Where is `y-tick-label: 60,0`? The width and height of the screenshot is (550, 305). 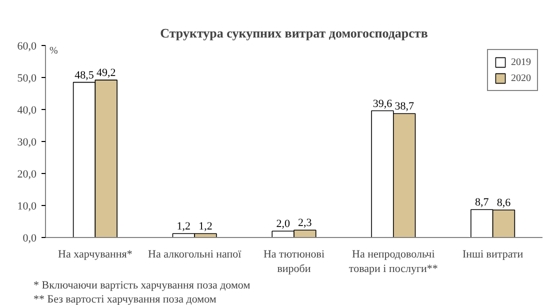
y-tick-label: 60,0 is located at coordinates (27, 46).